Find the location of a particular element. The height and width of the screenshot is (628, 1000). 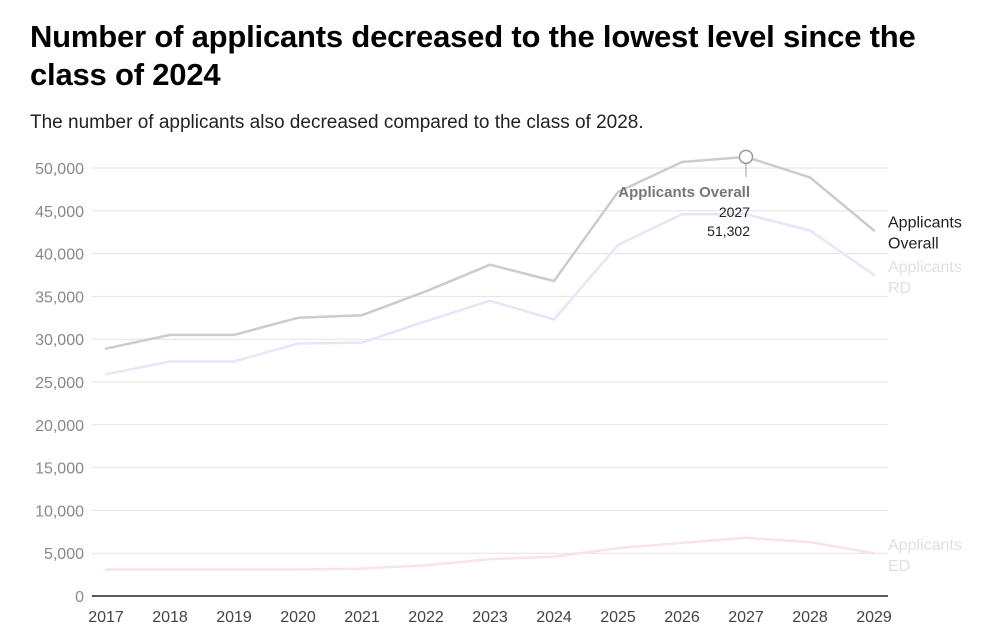

y-tick-label: 10,000 is located at coordinates (59, 511).